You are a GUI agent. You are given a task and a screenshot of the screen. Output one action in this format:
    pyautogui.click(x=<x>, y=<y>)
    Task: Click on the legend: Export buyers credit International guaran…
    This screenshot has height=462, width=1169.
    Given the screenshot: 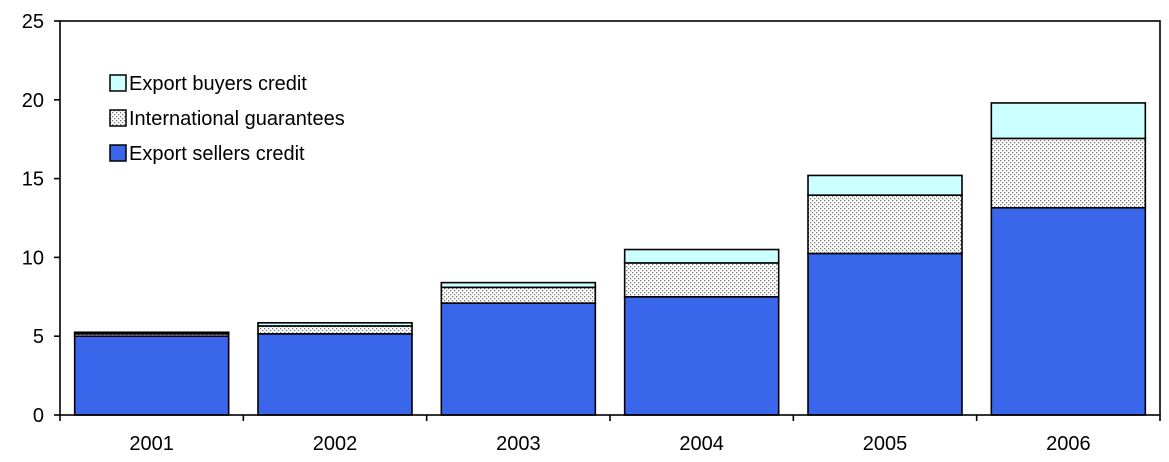 What is the action you would take?
    pyautogui.click(x=227, y=119)
    